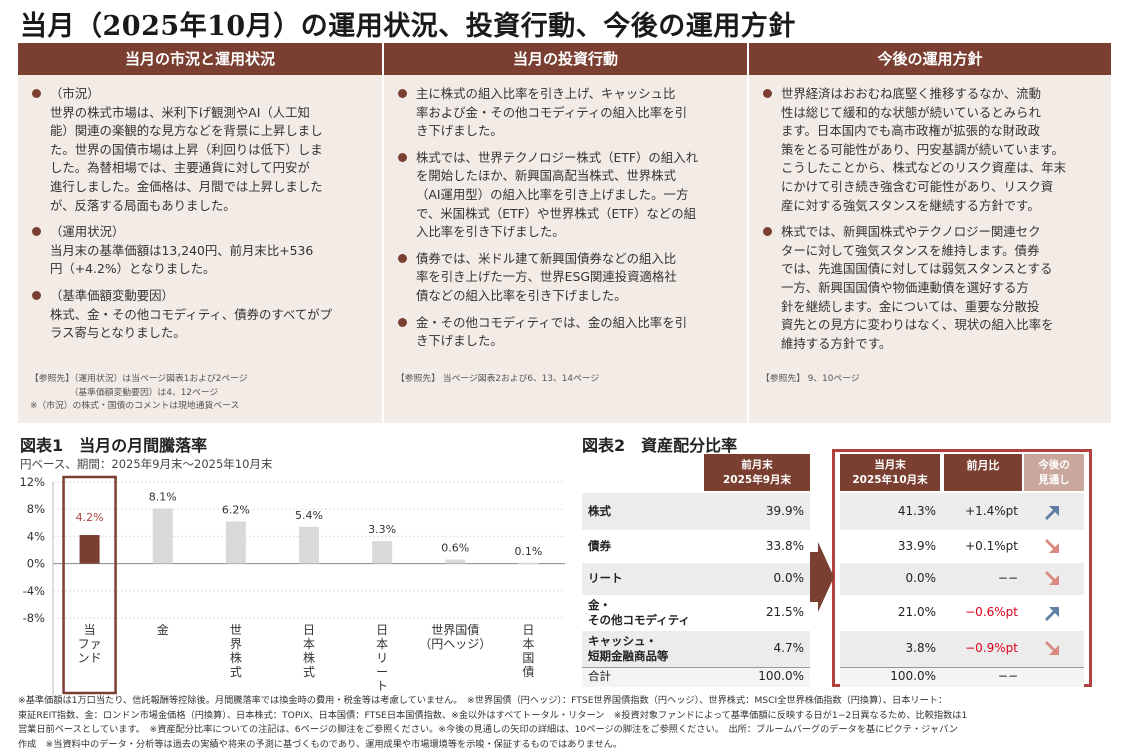  I want to click on asset-name: リート, so click(605, 578).